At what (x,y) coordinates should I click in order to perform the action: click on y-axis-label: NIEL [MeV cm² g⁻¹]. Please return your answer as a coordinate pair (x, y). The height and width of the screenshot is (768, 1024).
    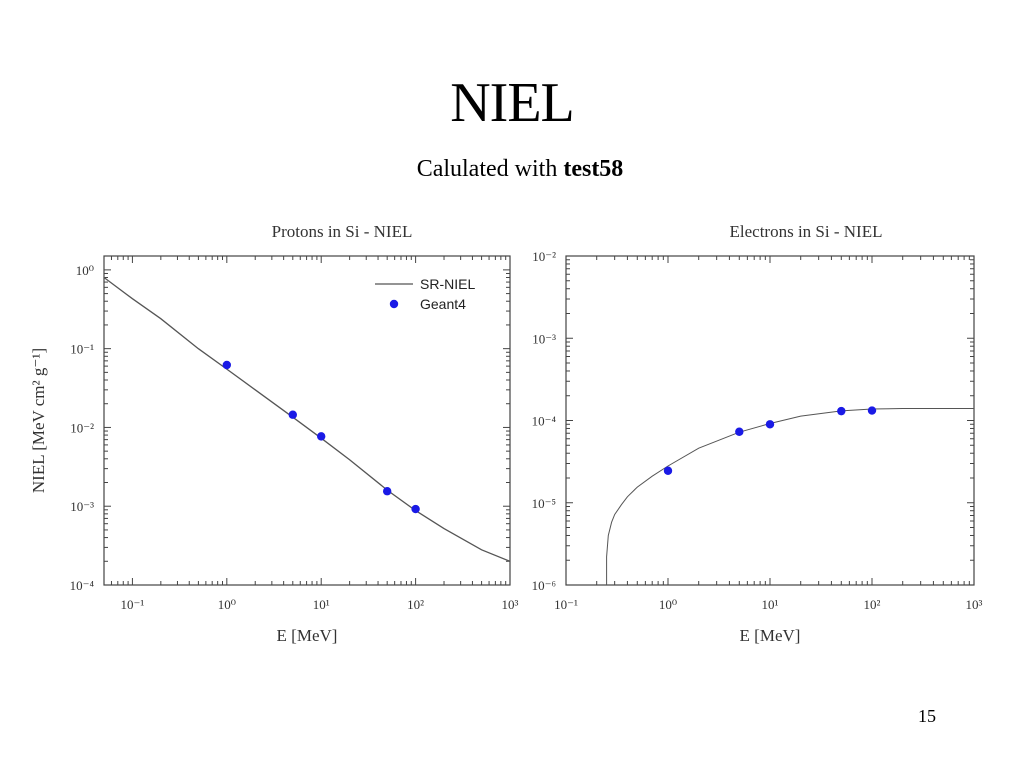
    Looking at the image, I should click on (38, 420).